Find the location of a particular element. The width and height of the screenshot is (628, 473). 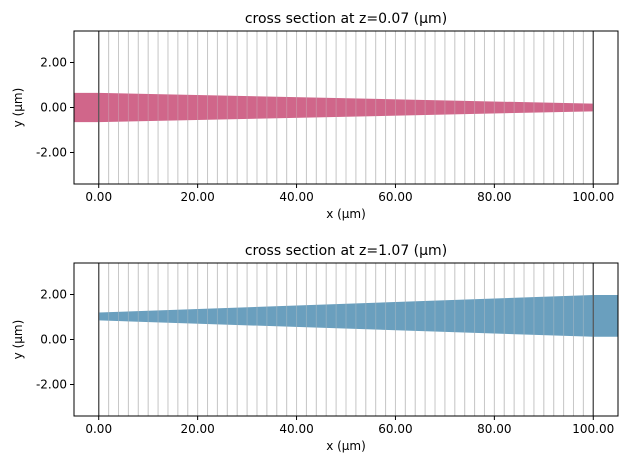

chart-title: cross section at z=0.07 (μm) is located at coordinates (346, 19).